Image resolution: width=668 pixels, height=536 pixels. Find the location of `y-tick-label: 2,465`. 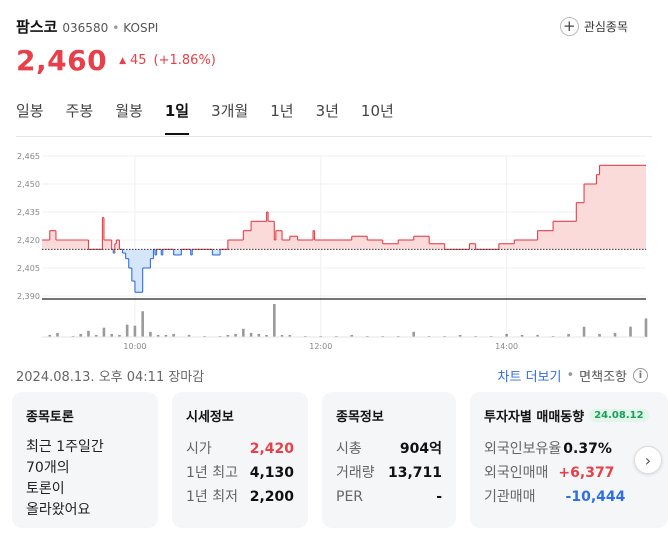

y-tick-label: 2,465 is located at coordinates (28, 156).